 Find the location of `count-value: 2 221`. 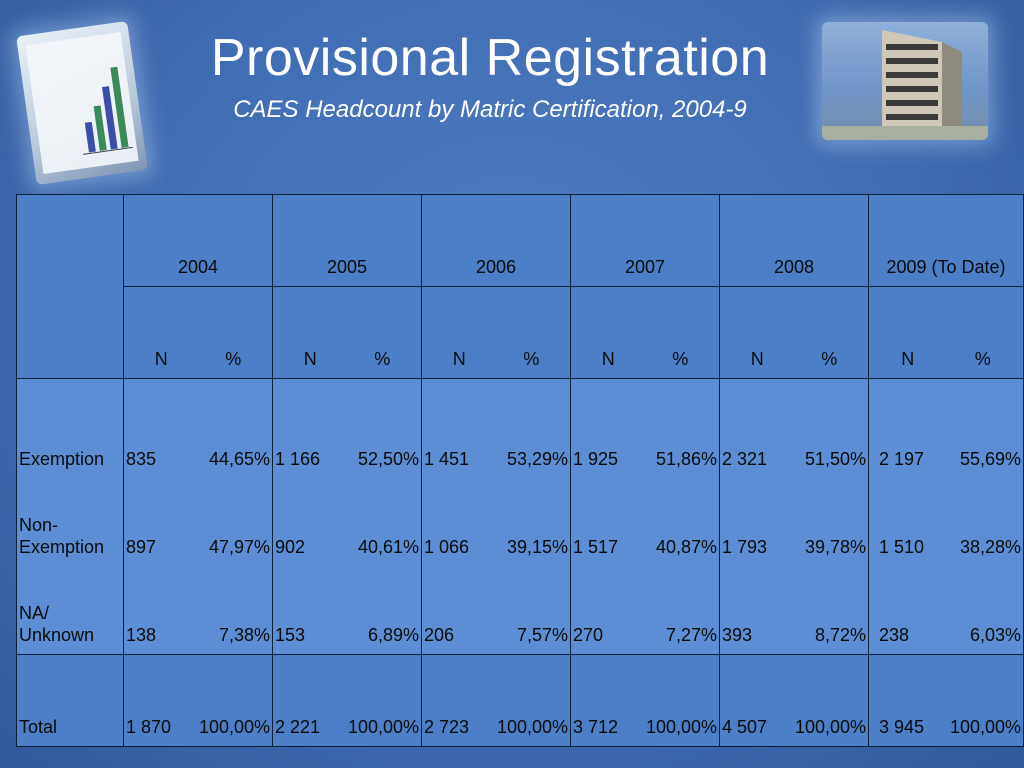

count-value: 2 221 is located at coordinates (298, 727).